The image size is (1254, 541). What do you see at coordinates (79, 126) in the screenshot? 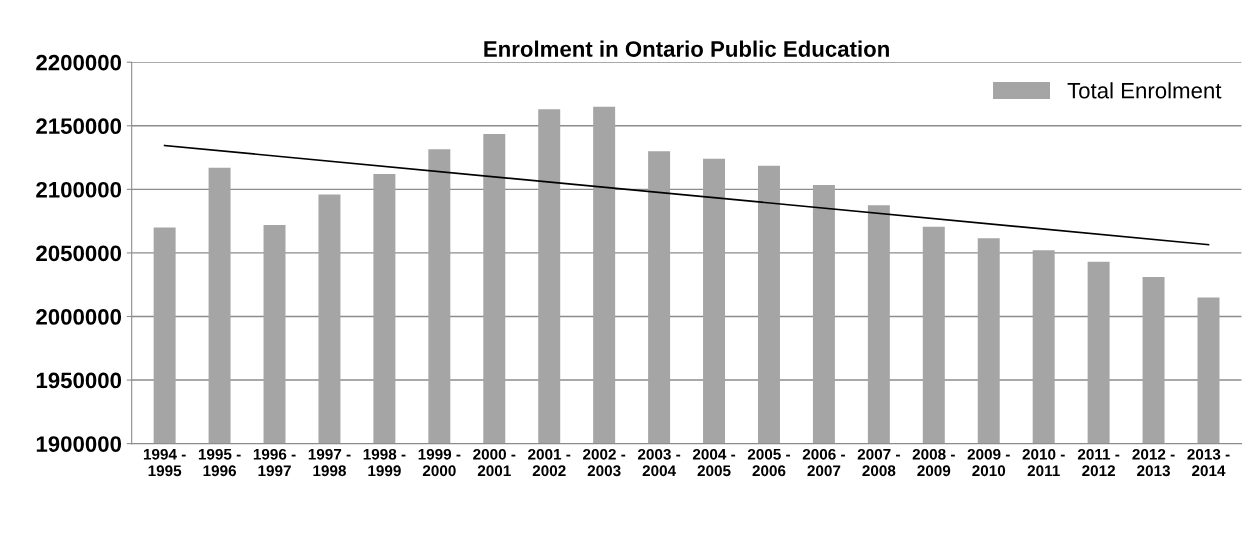
I see `y-tick-label: 2150000` at bounding box center [79, 126].